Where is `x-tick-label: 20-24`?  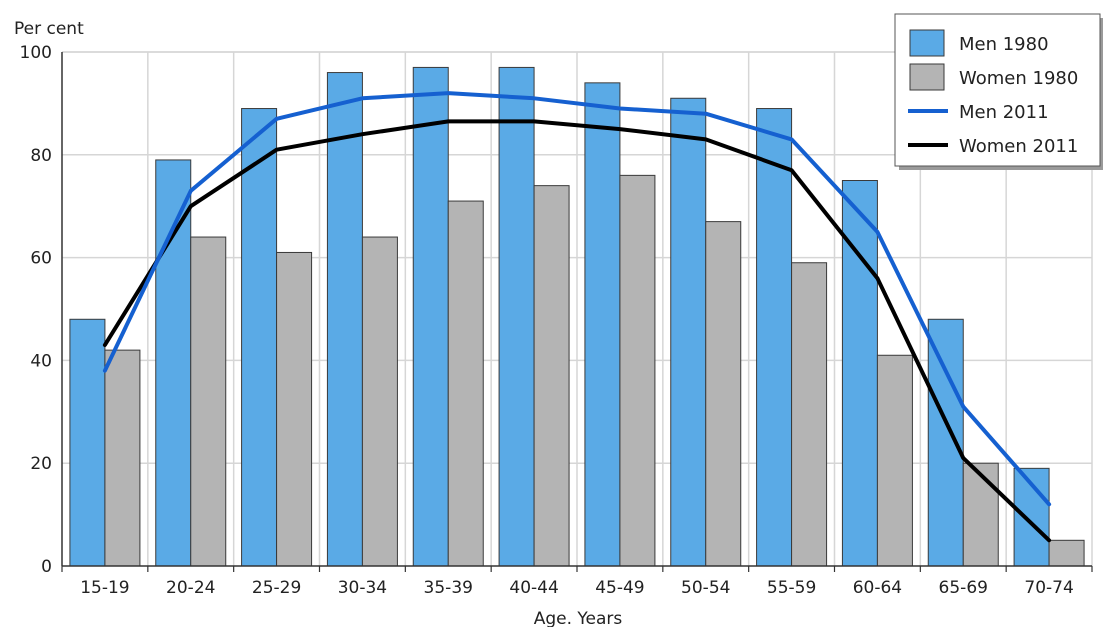
x-tick-label: 20-24 is located at coordinates (190, 588).